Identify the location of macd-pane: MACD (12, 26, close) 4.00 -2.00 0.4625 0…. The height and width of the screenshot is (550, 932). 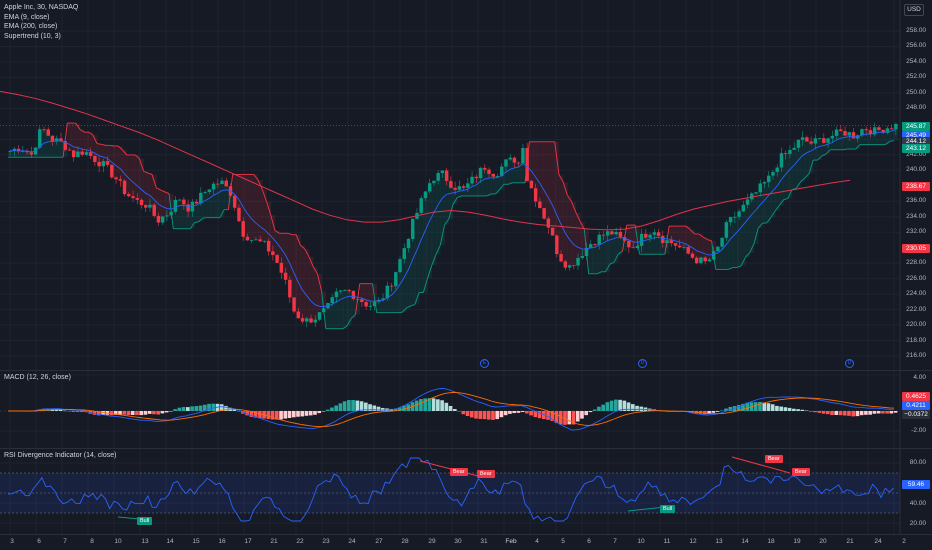
(466, 409).